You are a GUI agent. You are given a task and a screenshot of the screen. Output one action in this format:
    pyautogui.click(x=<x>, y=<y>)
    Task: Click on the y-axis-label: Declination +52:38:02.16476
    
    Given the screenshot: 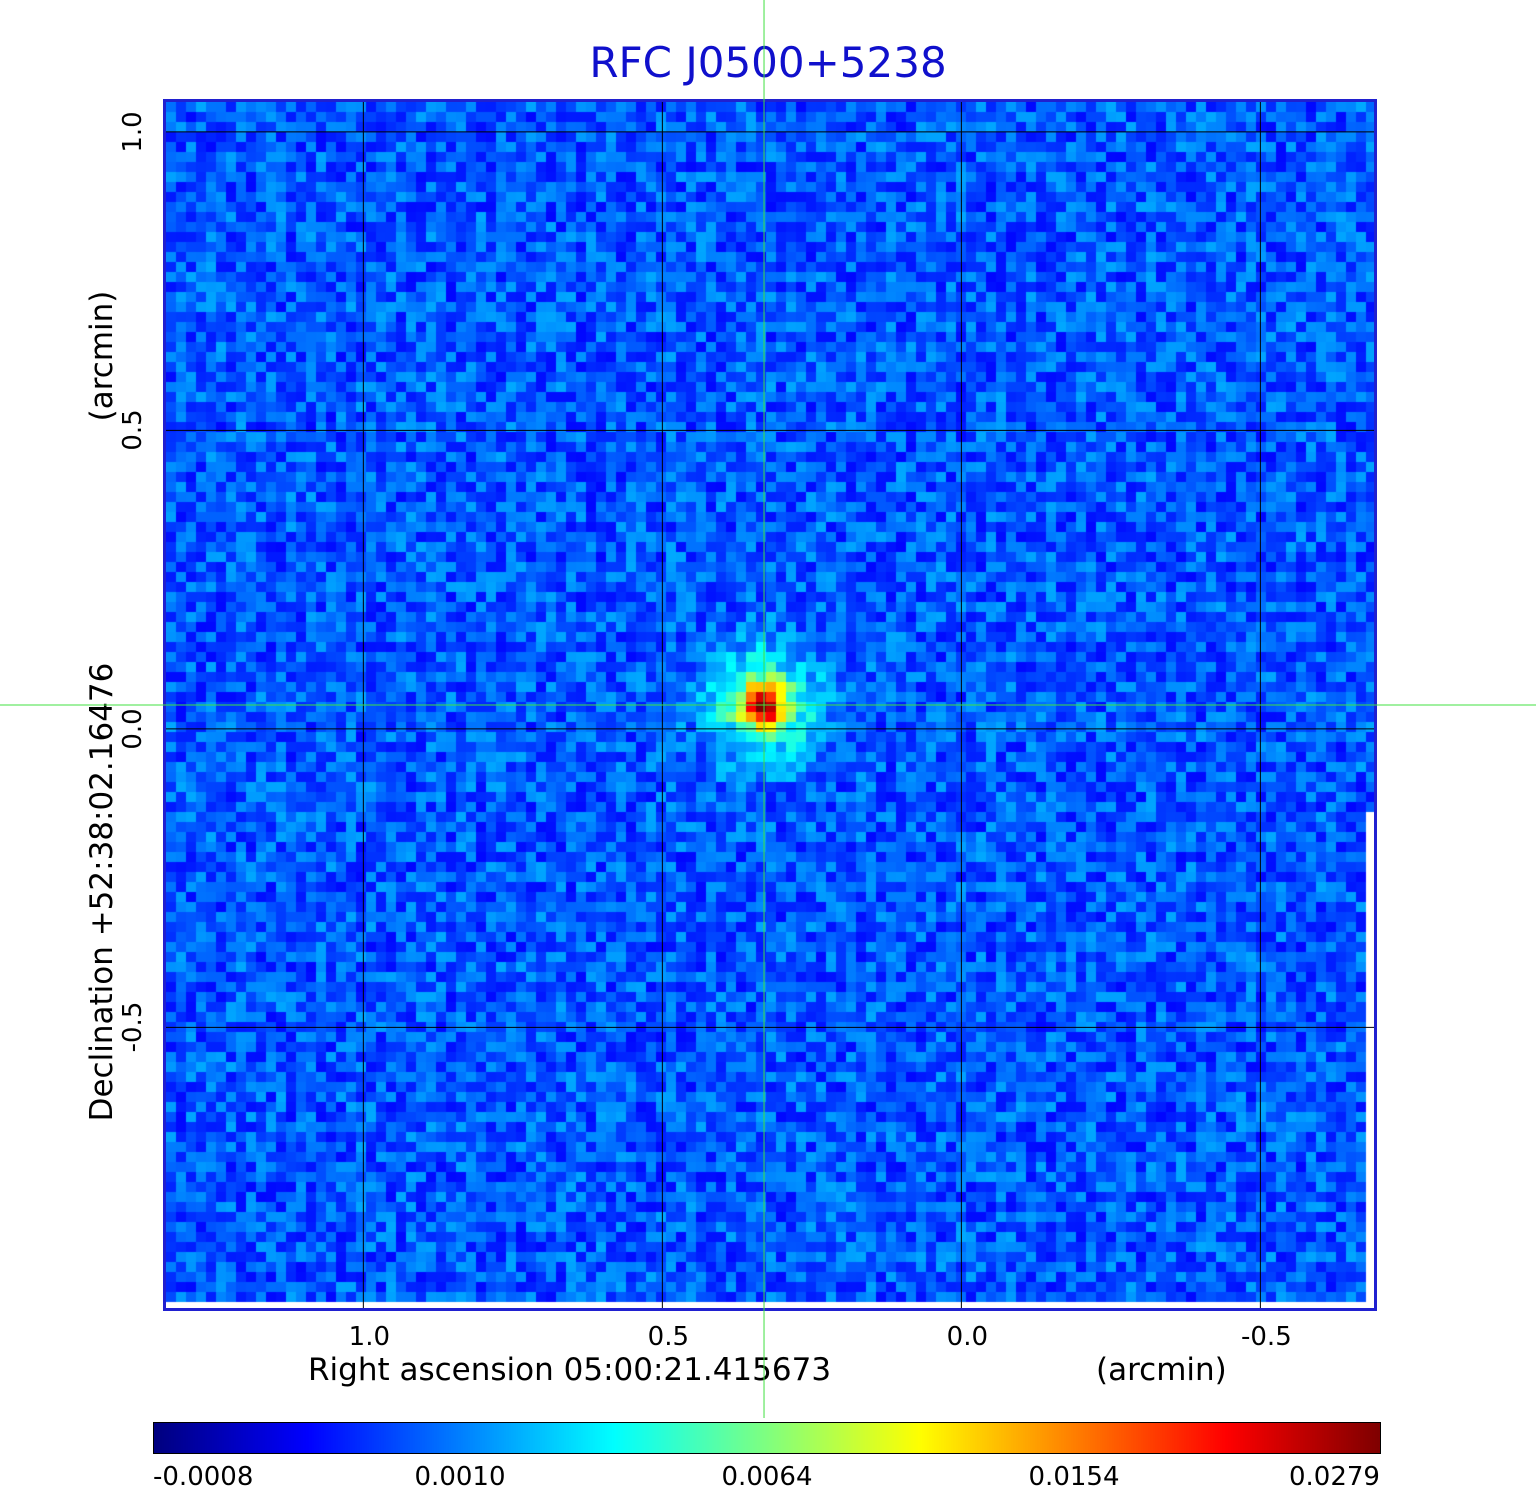 What is the action you would take?
    pyautogui.click(x=102, y=892)
    